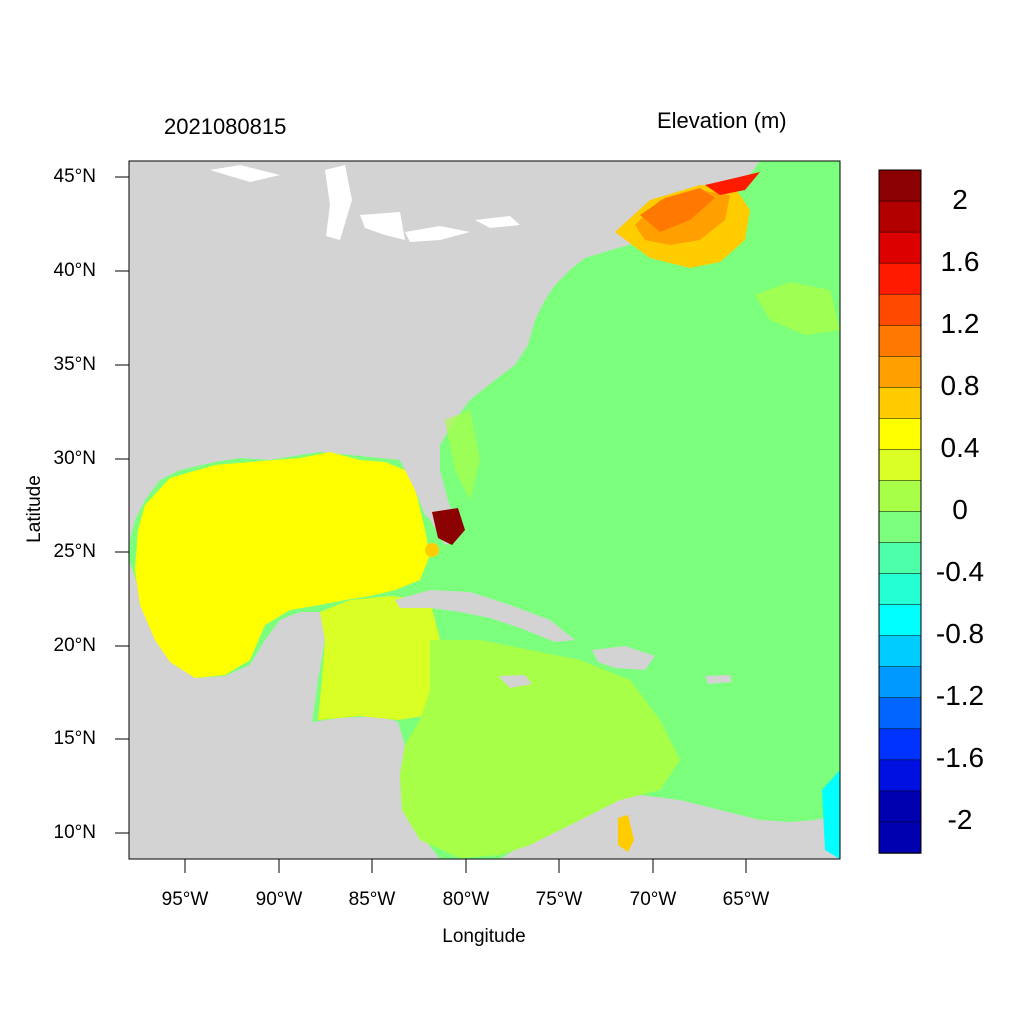 This screenshot has height=1024, width=1024. What do you see at coordinates (372, 899) in the screenshot?
I see `x-tick-label: 85°W` at bounding box center [372, 899].